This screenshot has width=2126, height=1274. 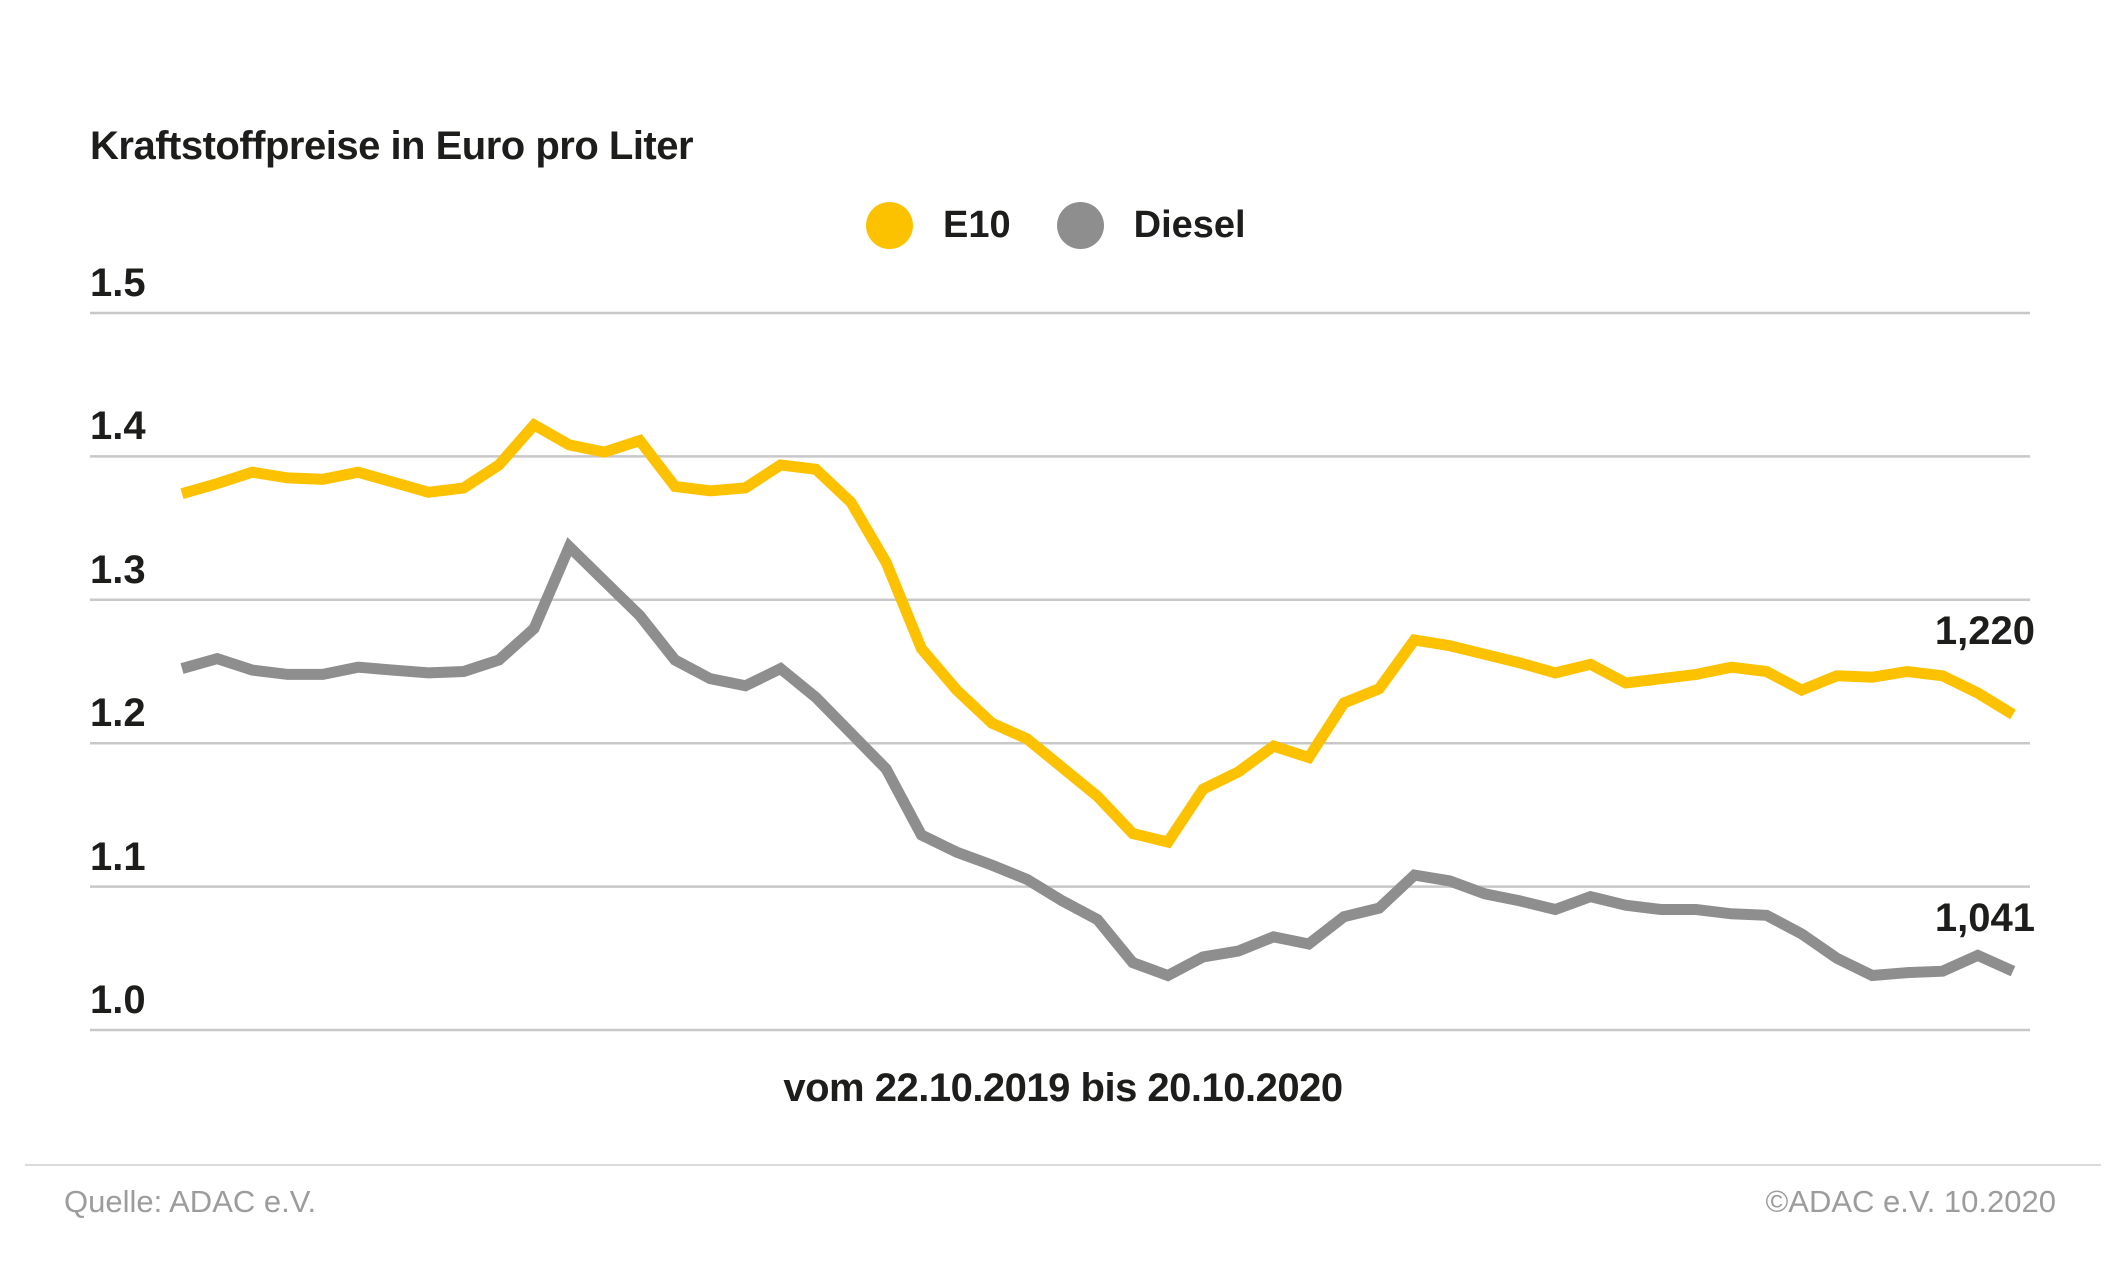 What do you see at coordinates (118, 713) in the screenshot?
I see `y-axis-label: 1.2` at bounding box center [118, 713].